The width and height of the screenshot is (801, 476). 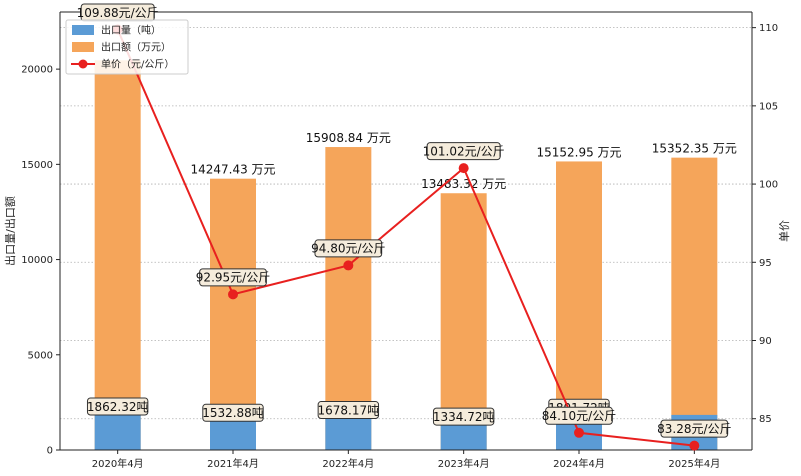 I want to click on price-label: 83.28元/公斤, so click(x=694, y=428).